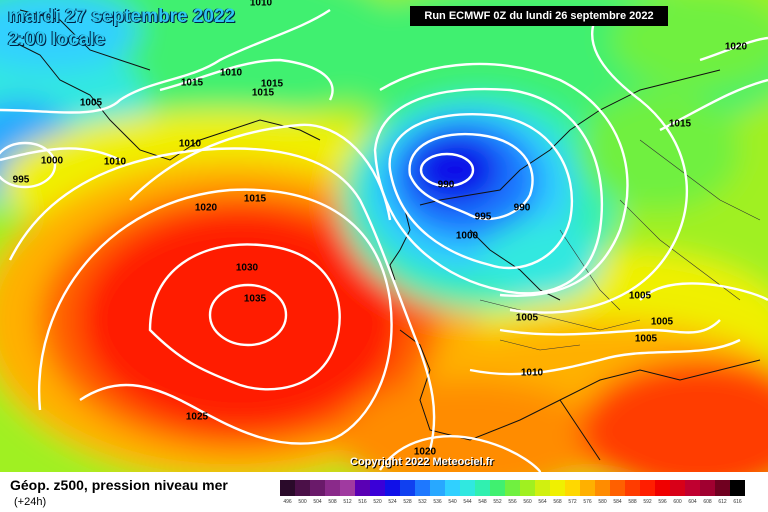  I want to click on legend-swatch: 592, so click(647, 492).